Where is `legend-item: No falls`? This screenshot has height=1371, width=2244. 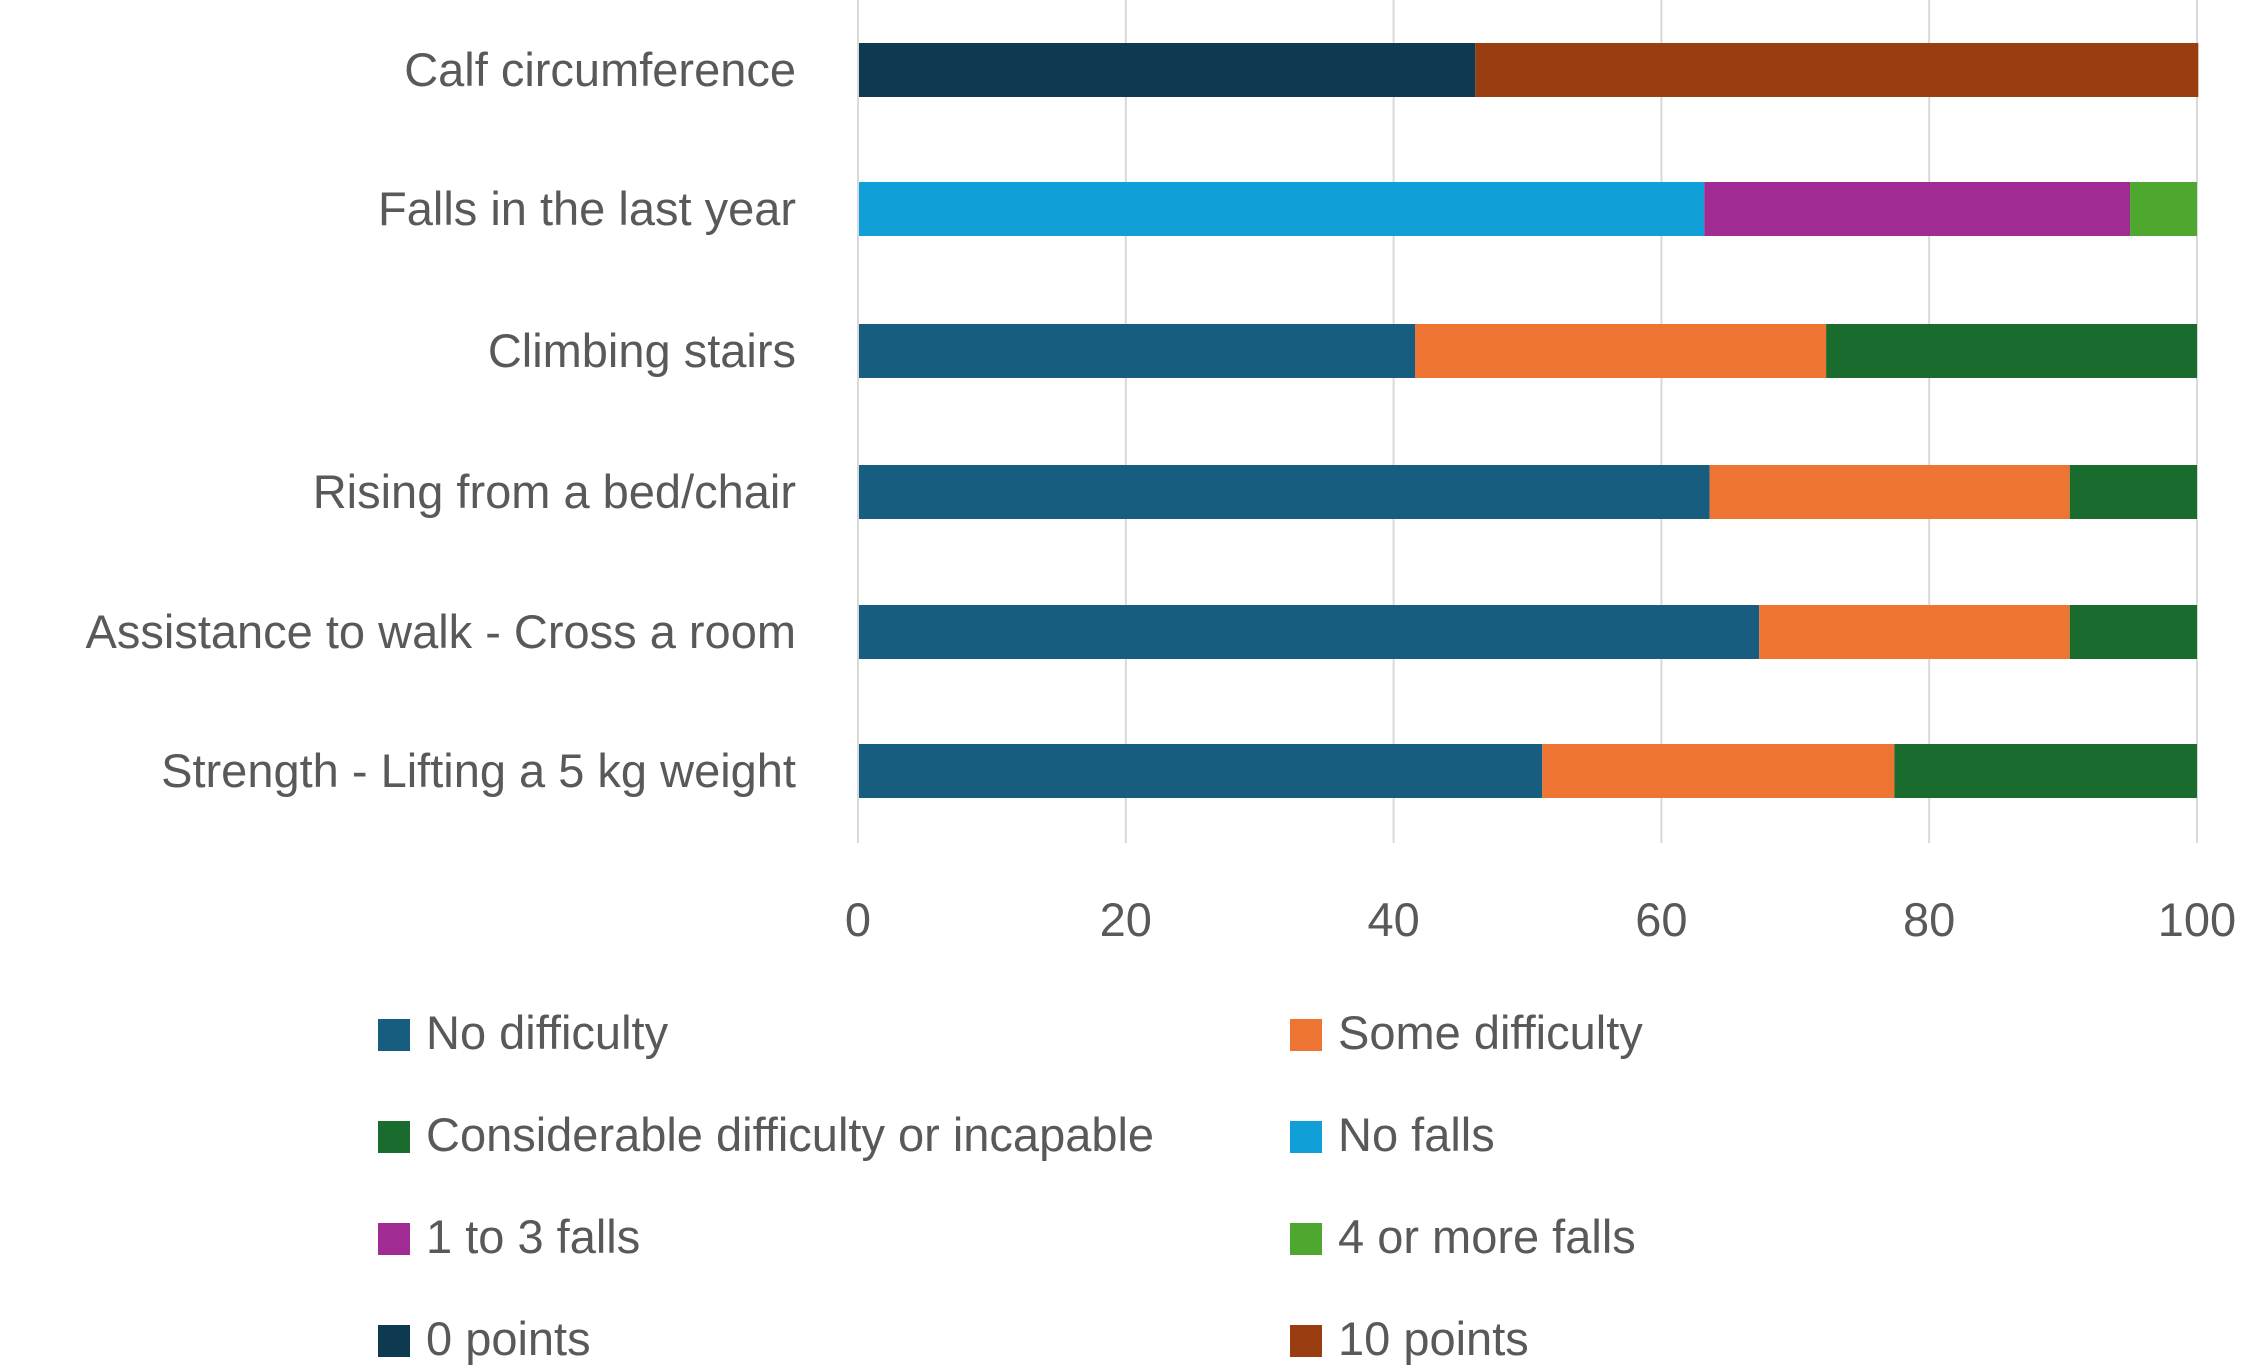 legend-item: No falls is located at coordinates (1392, 1134).